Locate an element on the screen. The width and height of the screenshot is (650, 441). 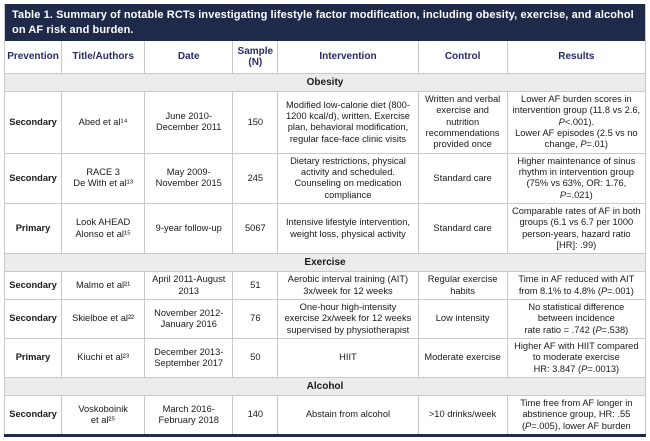
cell-title-authors: Look AHEAD Alonso et al¹⁵ is located at coordinates (103, 228).